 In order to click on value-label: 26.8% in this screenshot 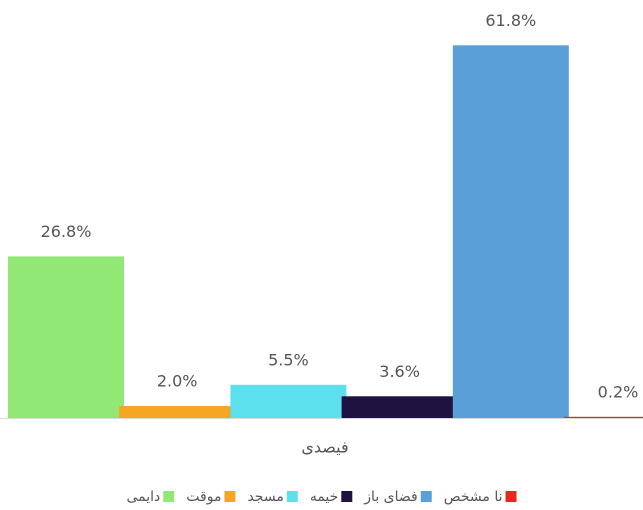, I will do `click(66, 231)`.